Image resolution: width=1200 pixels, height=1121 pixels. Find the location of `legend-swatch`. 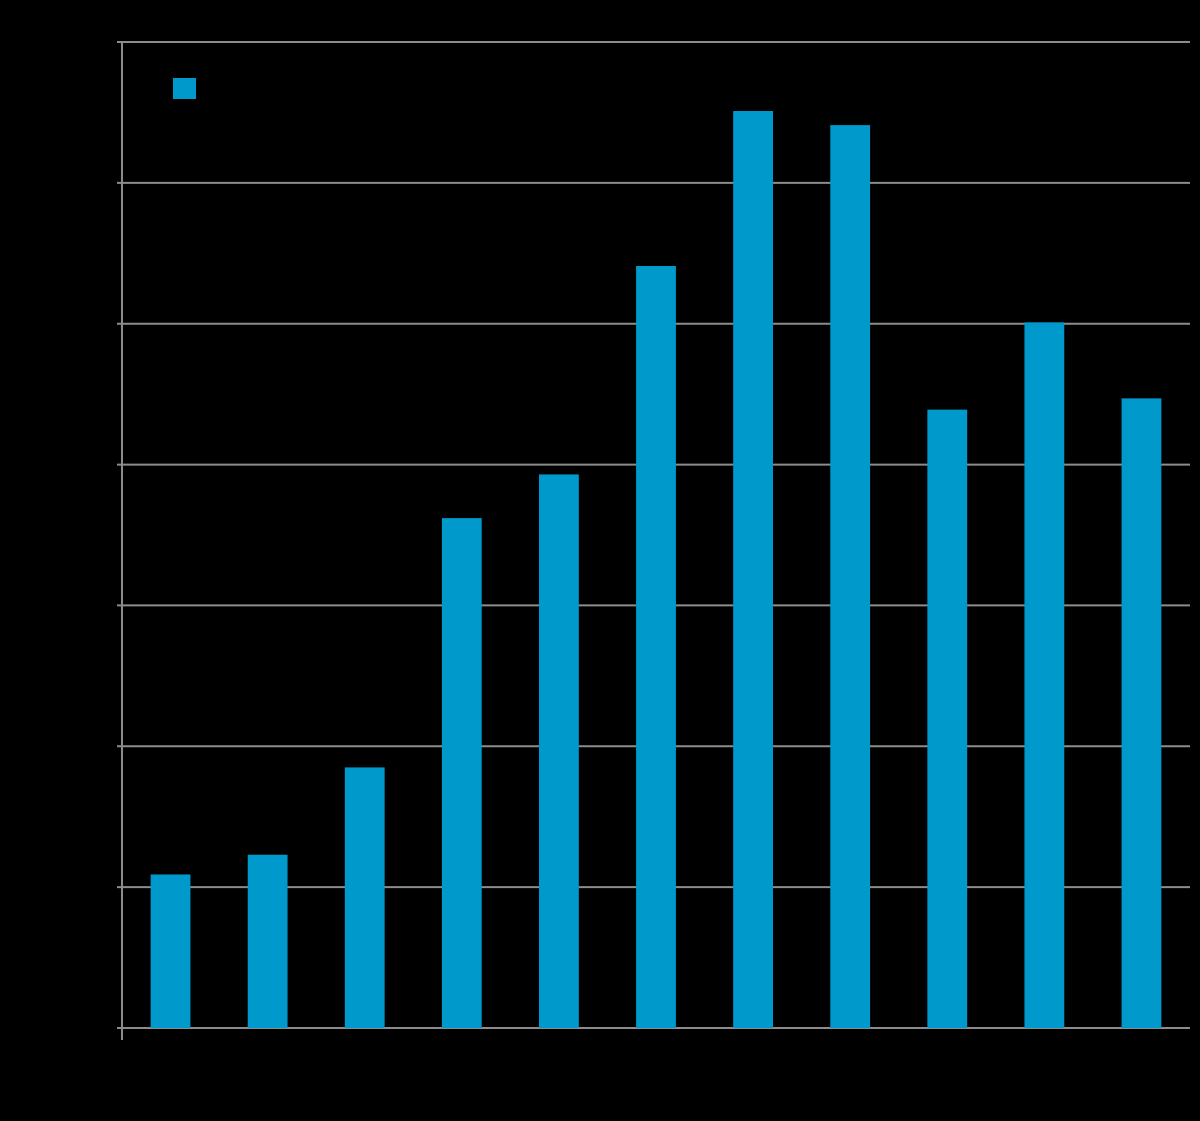

legend-swatch is located at coordinates (184, 88).